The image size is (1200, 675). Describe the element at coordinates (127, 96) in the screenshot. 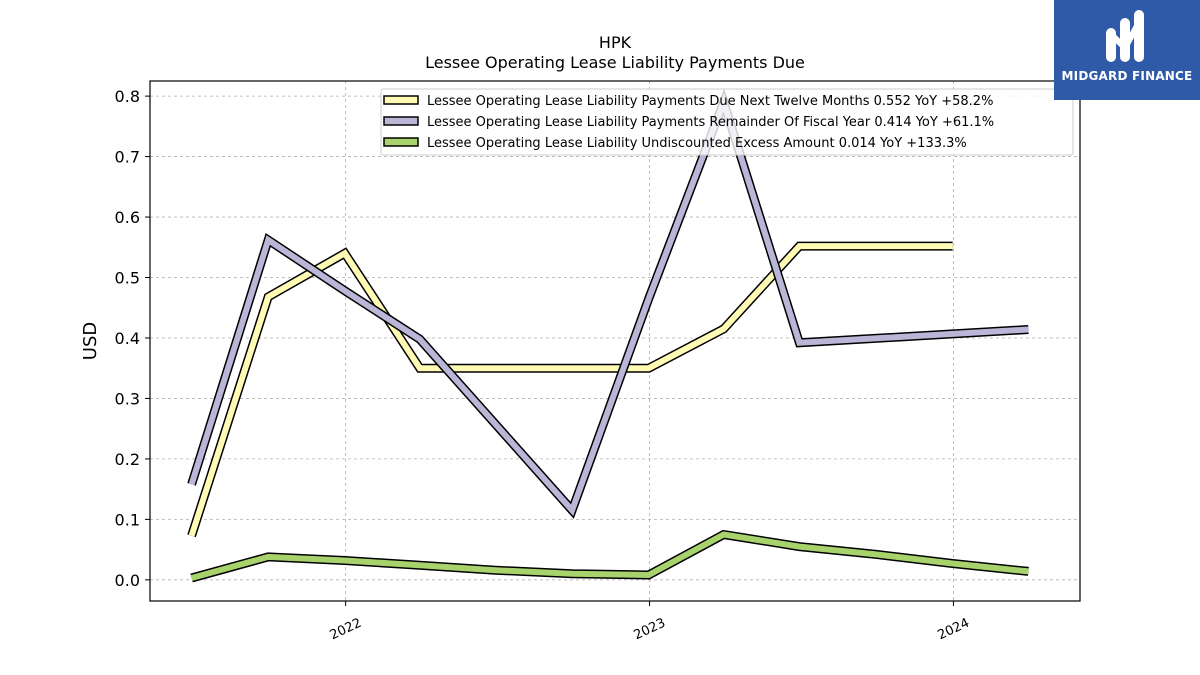

I see `y-tick-label: 0.8` at that location.